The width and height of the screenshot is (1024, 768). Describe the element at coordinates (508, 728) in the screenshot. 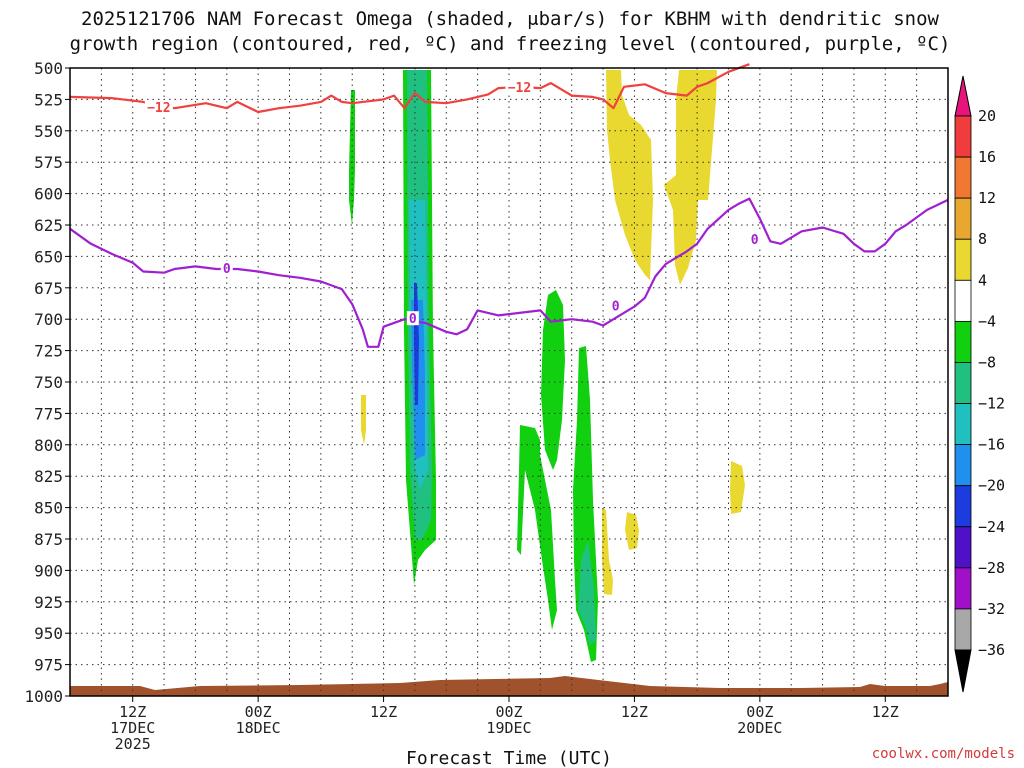

I see `x-tick-label-42-1: 19DEC` at that location.